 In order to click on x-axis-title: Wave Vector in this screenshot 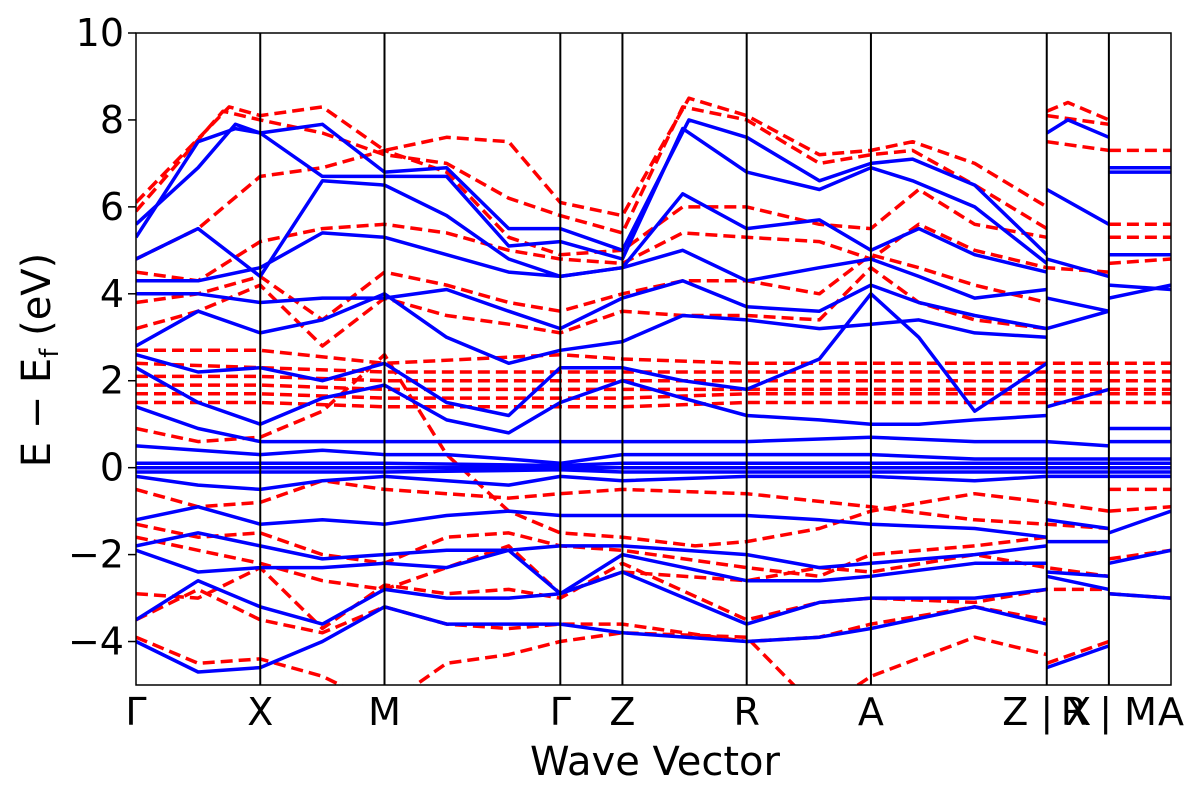, I will do `click(655, 762)`.